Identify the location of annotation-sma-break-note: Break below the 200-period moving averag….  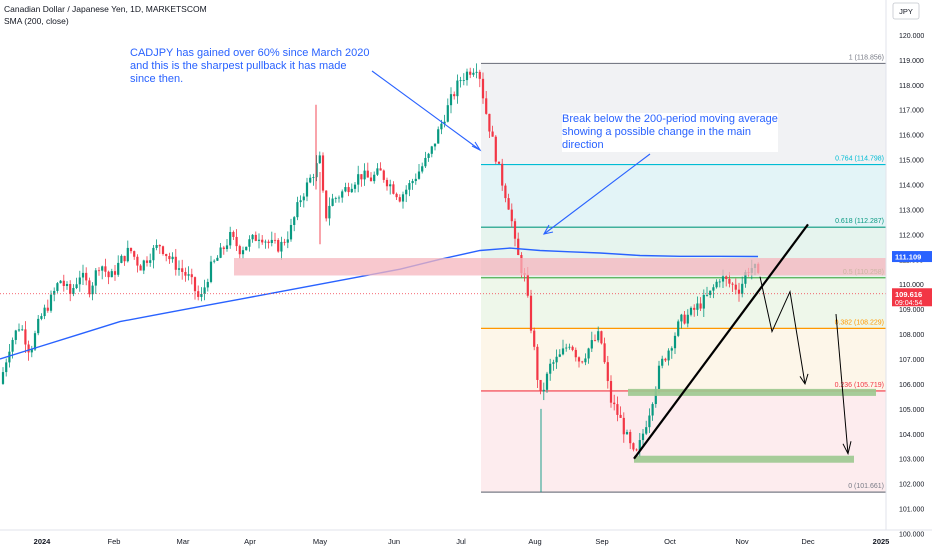
(670, 132).